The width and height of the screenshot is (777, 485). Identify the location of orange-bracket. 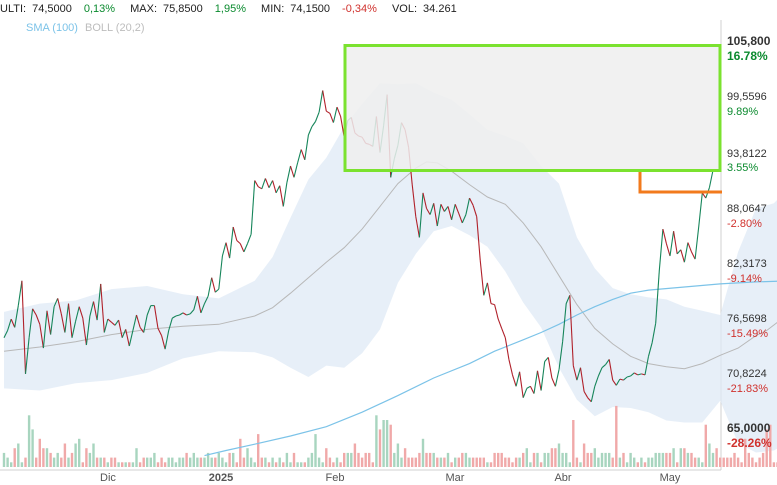
(680, 183).